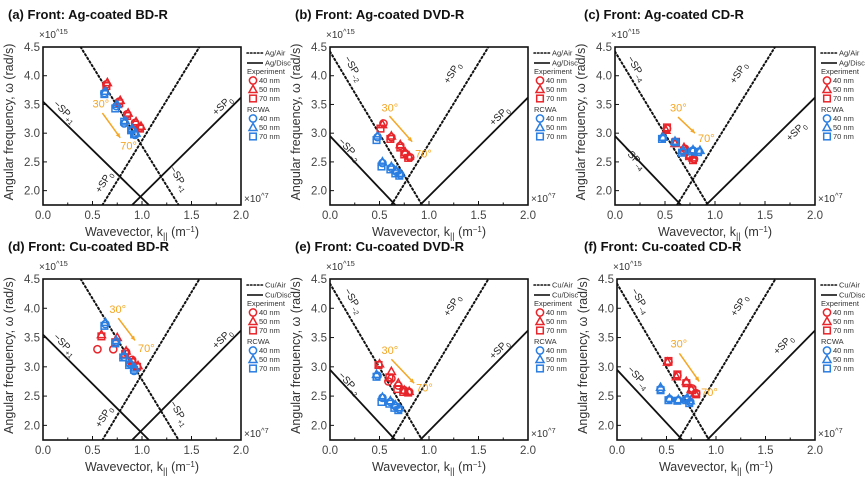 Image resolution: width=866 pixels, height=487 pixels. What do you see at coordinates (275, 53) in the screenshot?
I see `legend-air: Ag/Air` at bounding box center [275, 53].